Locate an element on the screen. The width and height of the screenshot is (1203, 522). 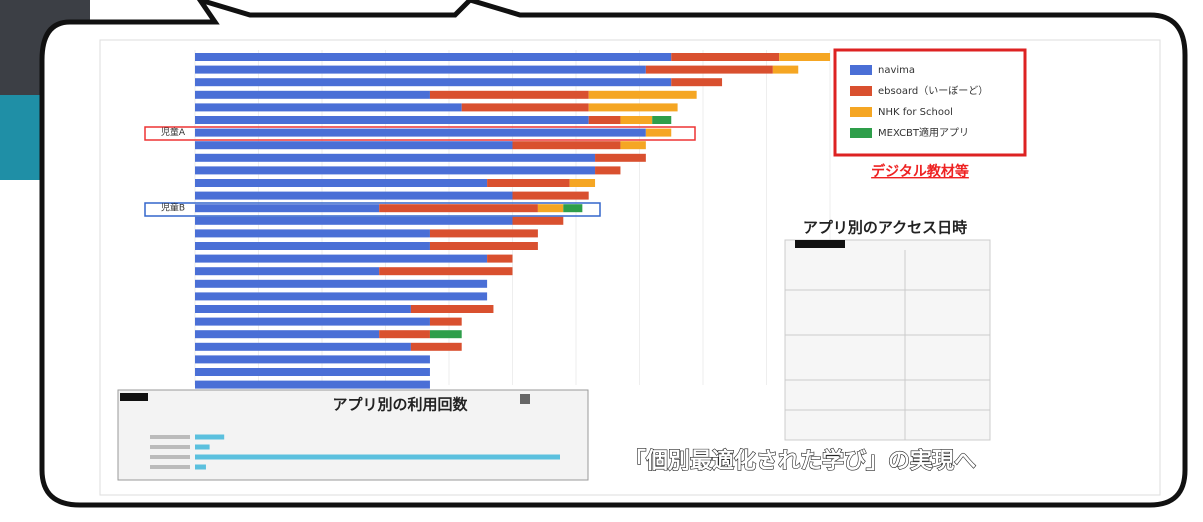
annotation: デジタル教材等 is located at coordinates (920, 171).